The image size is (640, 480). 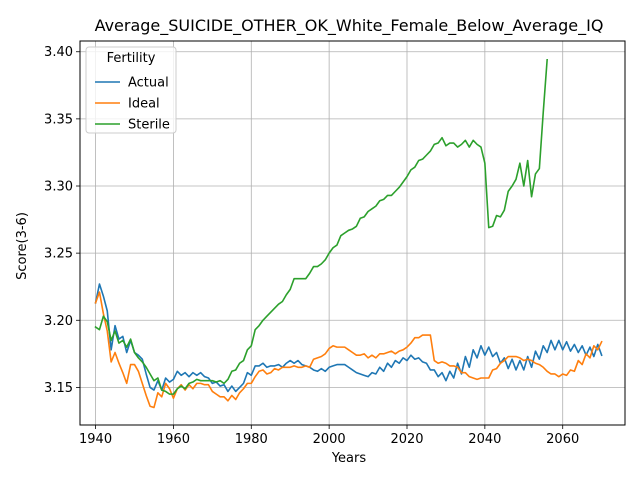 I want to click on legend-box, so click(x=131, y=90).